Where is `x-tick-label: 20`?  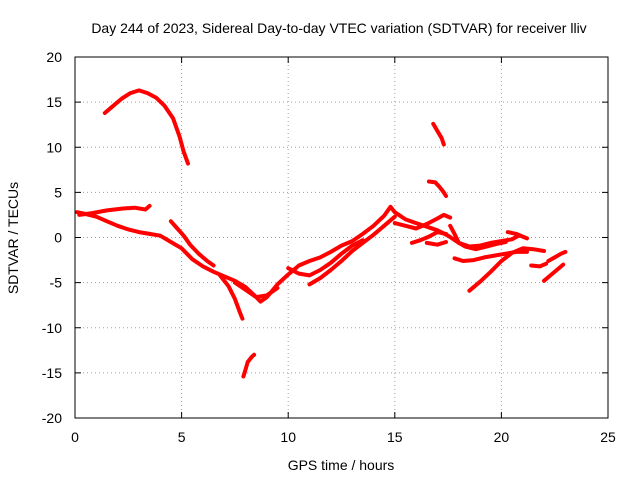
x-tick-label: 20 is located at coordinates (502, 437).